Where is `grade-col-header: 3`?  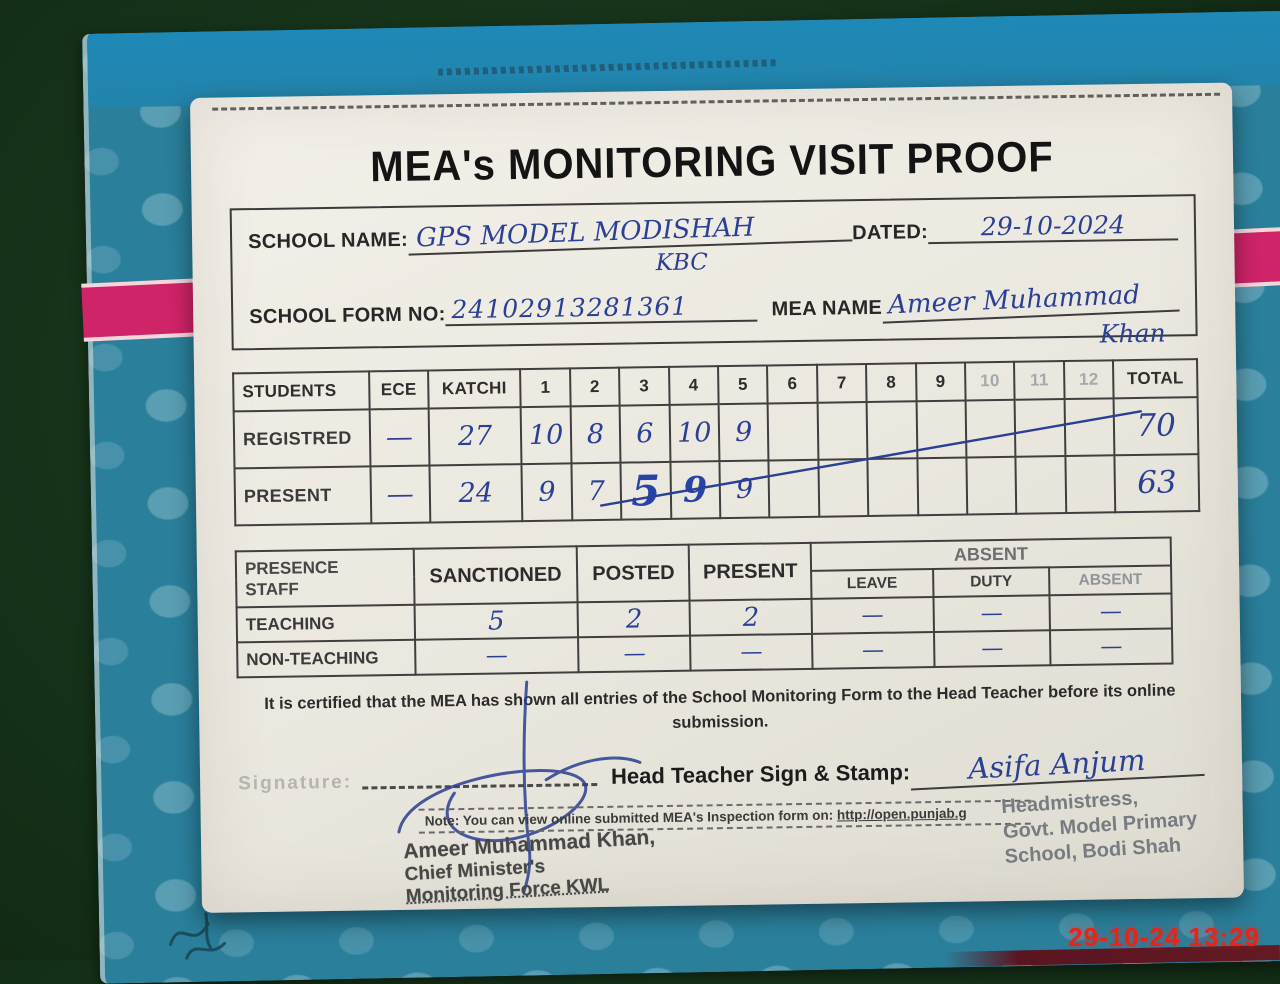
grade-col-header: 3 is located at coordinates (644, 386).